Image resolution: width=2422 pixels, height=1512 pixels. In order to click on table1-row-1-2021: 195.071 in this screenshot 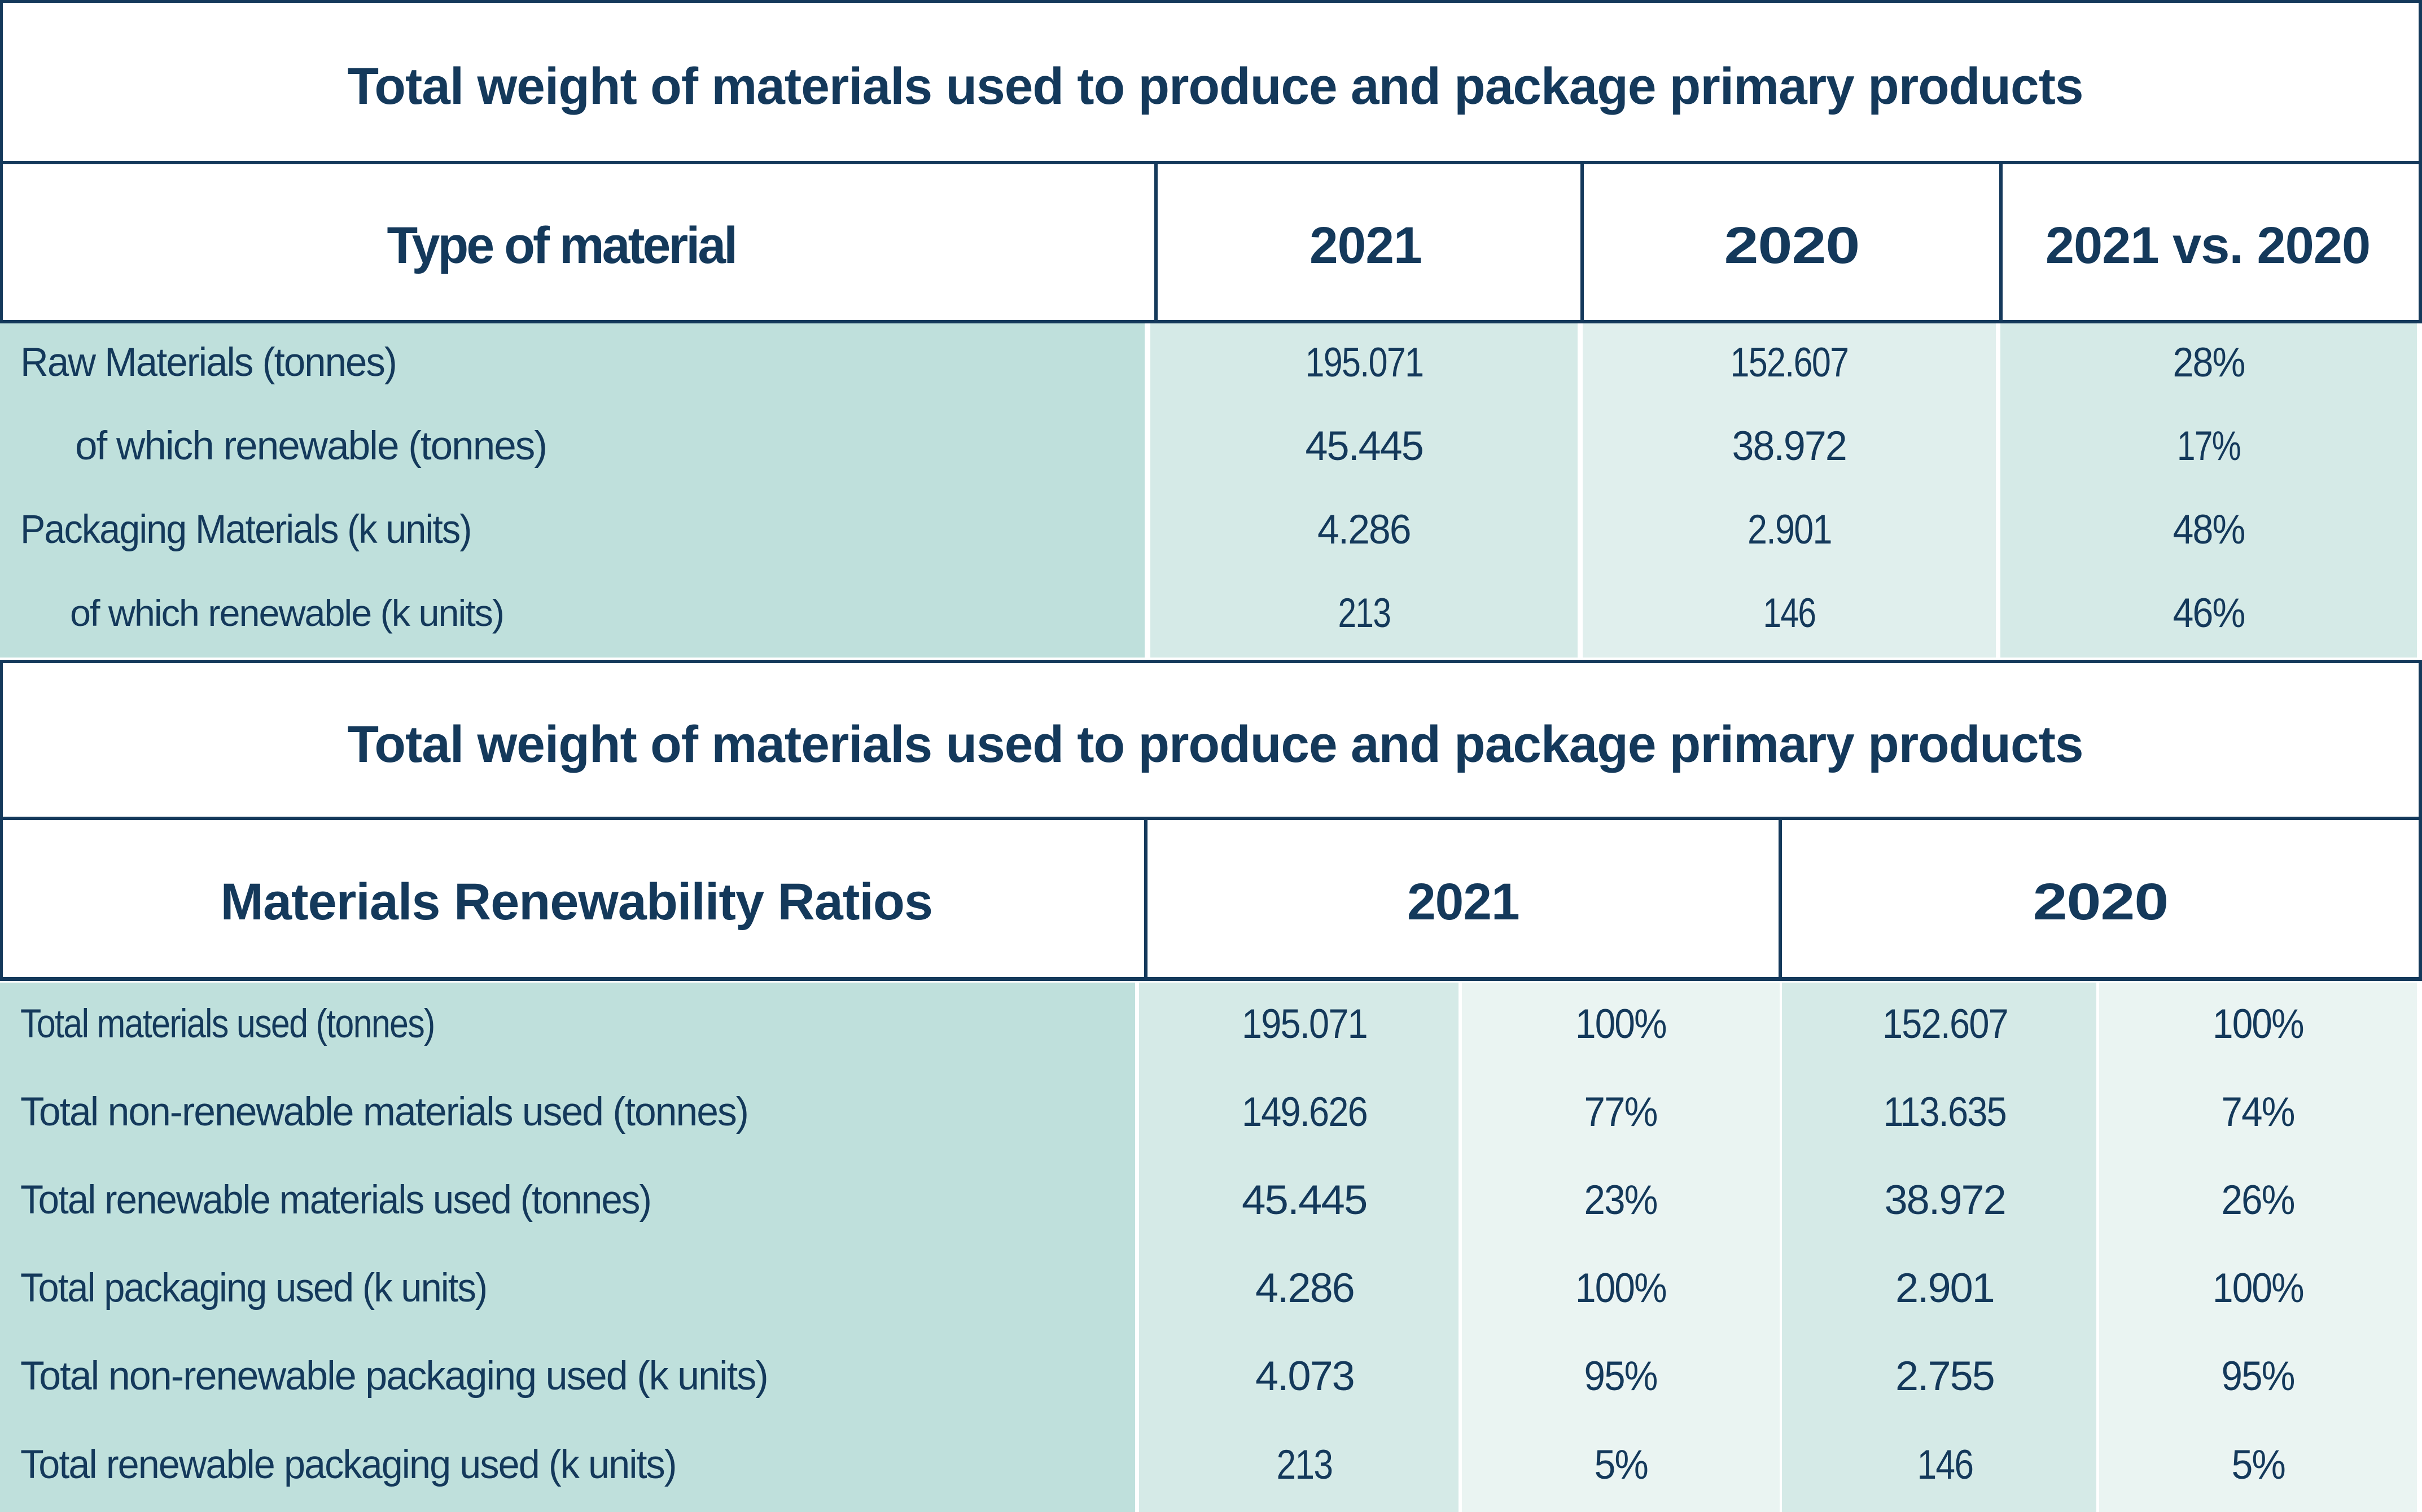, I will do `click(1364, 362)`.